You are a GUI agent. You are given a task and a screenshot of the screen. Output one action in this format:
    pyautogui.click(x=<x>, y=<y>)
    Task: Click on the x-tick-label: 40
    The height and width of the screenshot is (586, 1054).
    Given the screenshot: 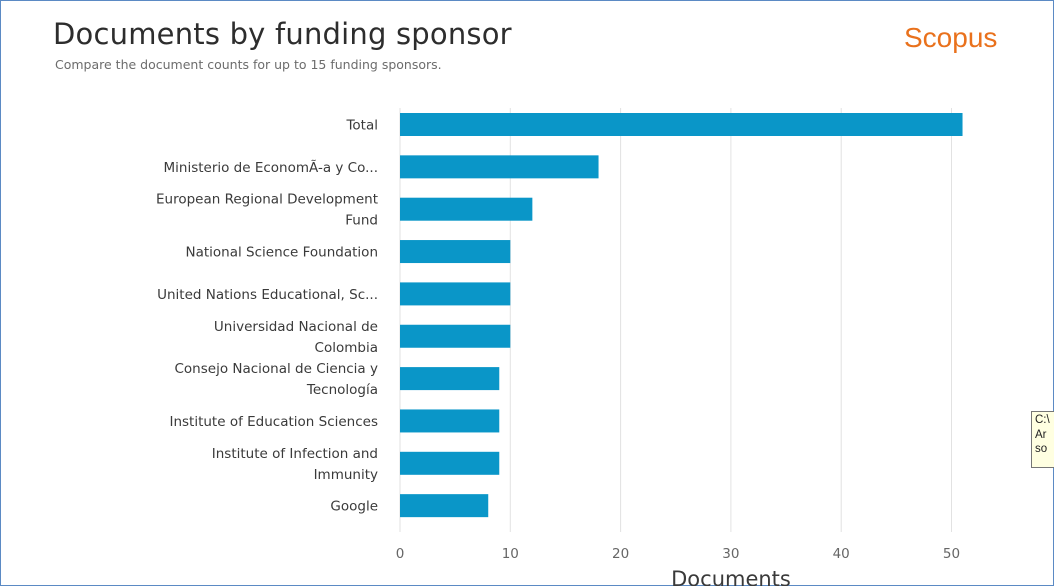 What is the action you would take?
    pyautogui.click(x=841, y=554)
    